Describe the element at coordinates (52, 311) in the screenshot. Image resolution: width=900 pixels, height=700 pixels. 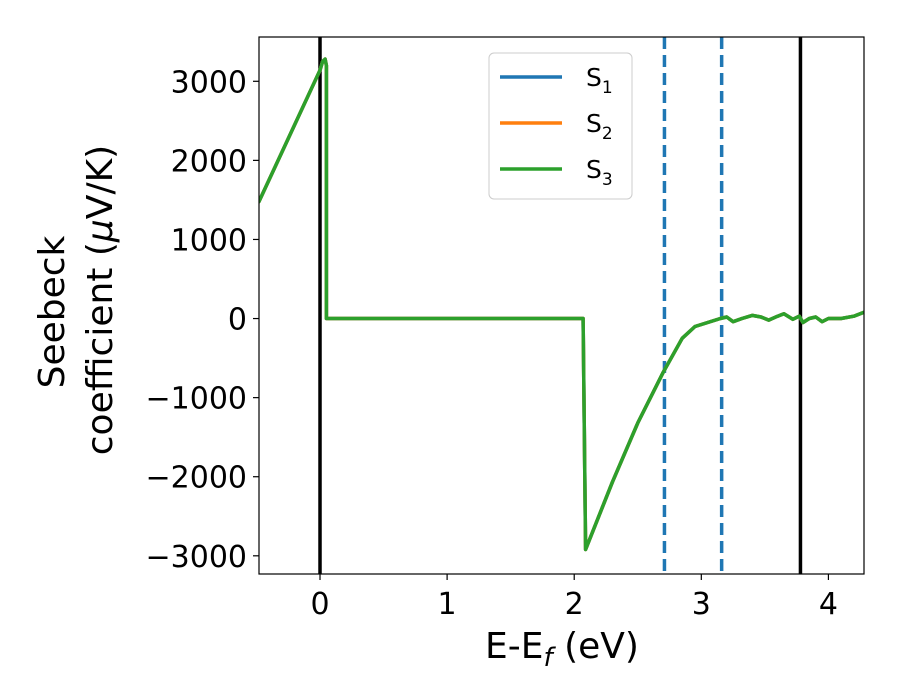
I see `y-axis-title-line1: Seebeck` at that location.